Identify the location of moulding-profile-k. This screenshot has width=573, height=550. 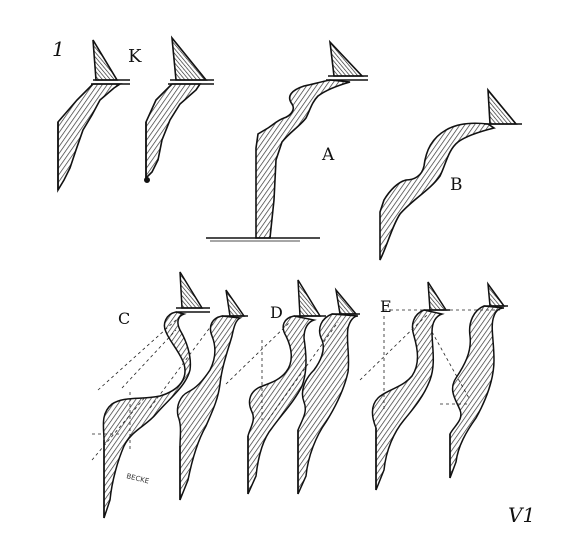
(179, 109).